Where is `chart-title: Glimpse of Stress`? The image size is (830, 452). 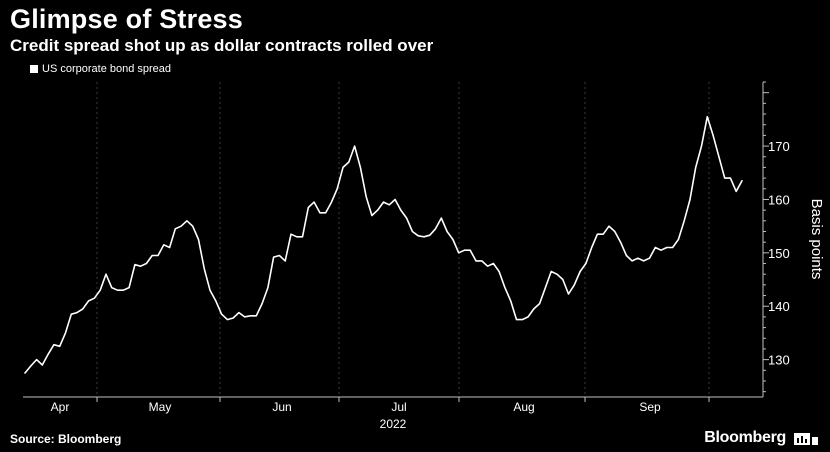 chart-title: Glimpse of Stress is located at coordinates (126, 19).